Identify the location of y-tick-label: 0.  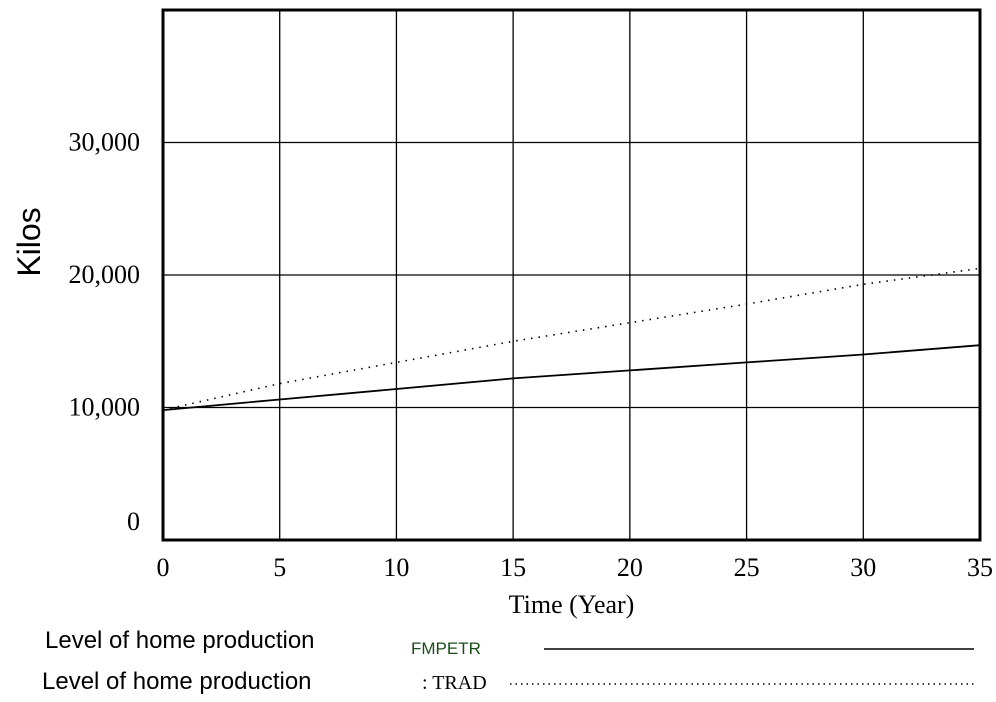
(133, 521).